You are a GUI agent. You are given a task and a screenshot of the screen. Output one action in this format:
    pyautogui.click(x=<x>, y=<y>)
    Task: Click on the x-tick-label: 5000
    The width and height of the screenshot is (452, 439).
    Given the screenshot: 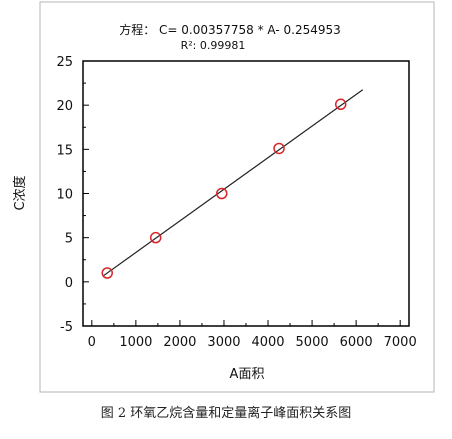 What is the action you would take?
    pyautogui.click(x=312, y=342)
    